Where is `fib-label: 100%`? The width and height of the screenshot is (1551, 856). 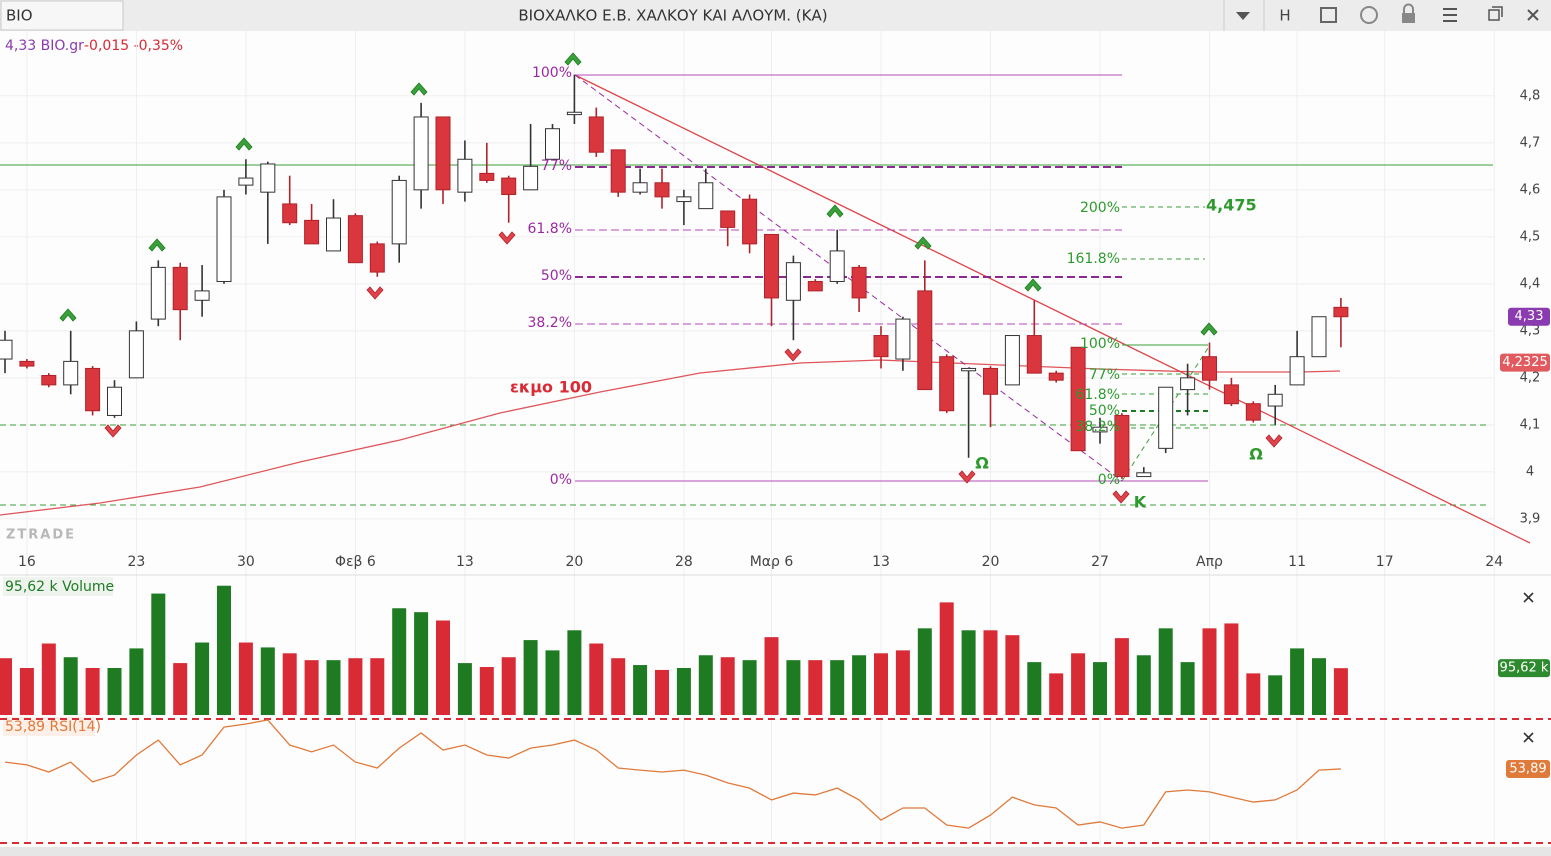
fib-label: 100% is located at coordinates (552, 73).